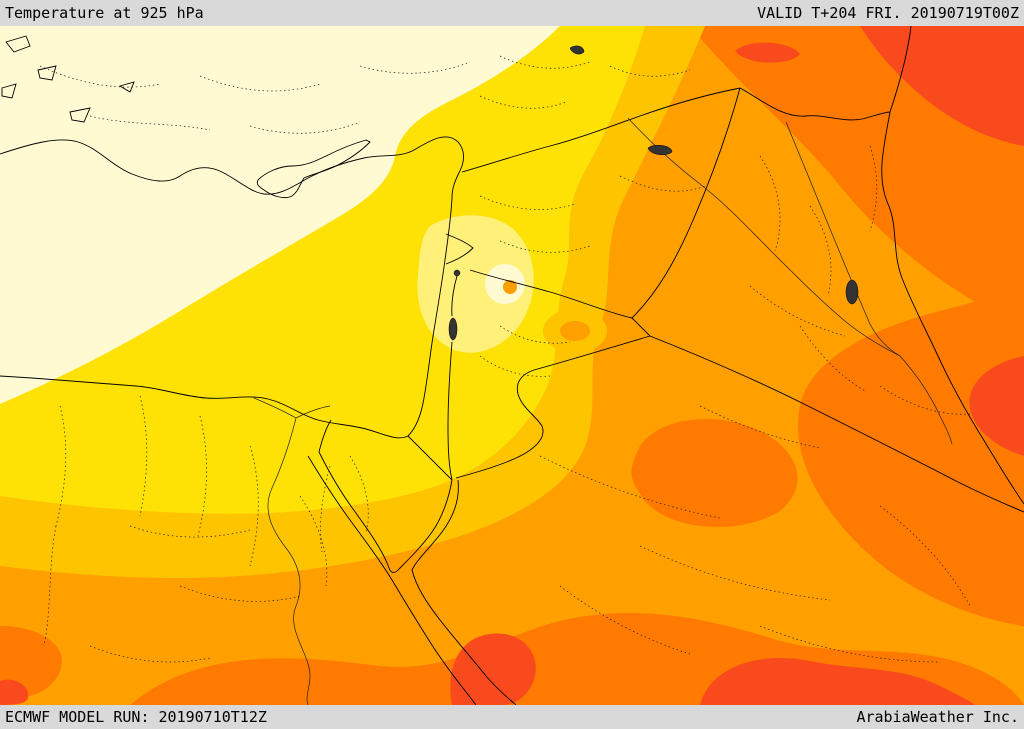 This screenshot has width=1024, height=729. Describe the element at coordinates (764, 237) in the screenshot. I see `euphrates-river` at that location.